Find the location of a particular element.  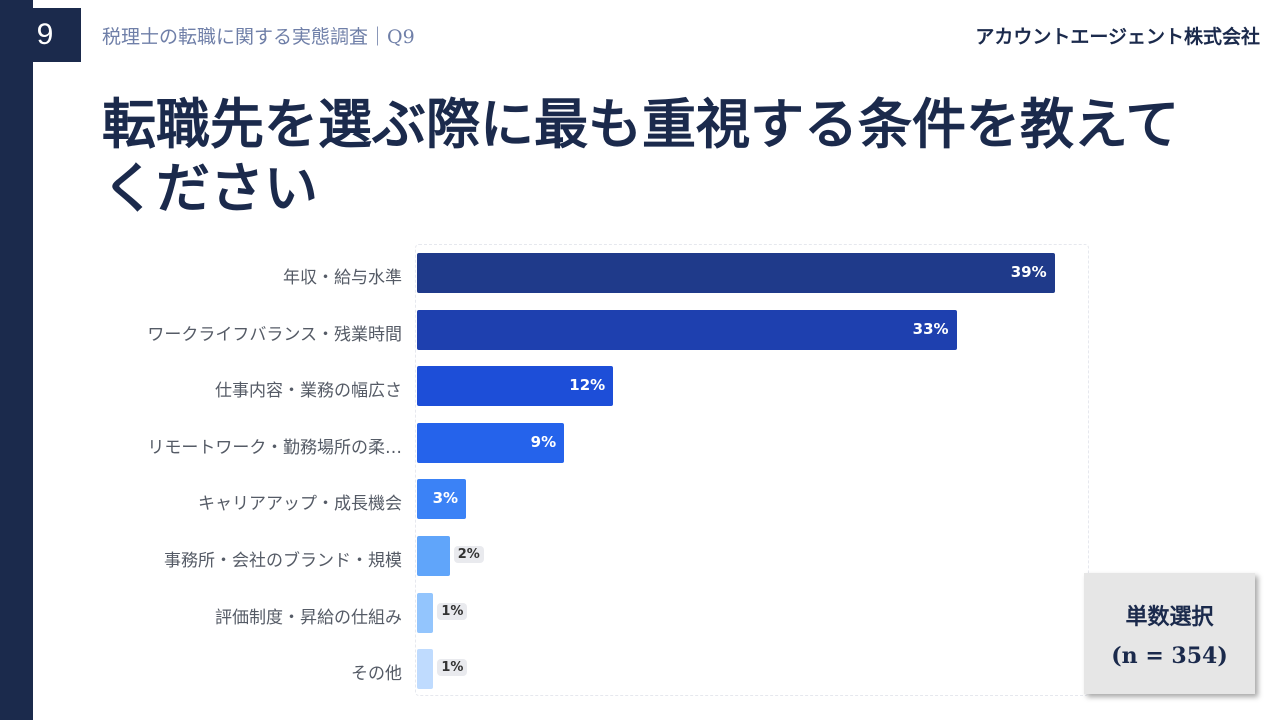

title-line-2: ください is located at coordinates (210, 188).